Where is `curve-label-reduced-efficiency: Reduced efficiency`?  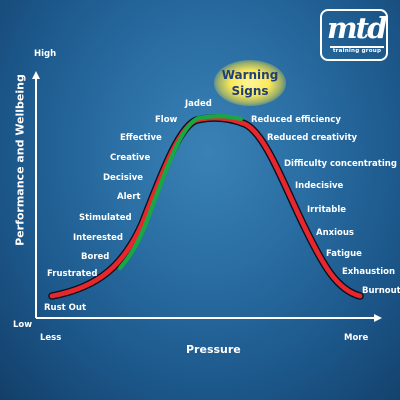 curve-label-reduced-efficiency: Reduced efficiency is located at coordinates (296, 120).